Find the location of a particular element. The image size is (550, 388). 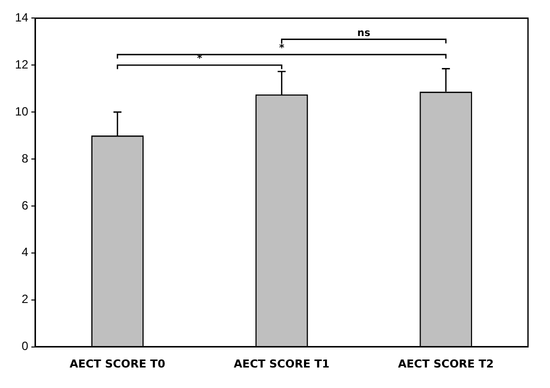

y-tick-label: 2 is located at coordinates (25, 299).